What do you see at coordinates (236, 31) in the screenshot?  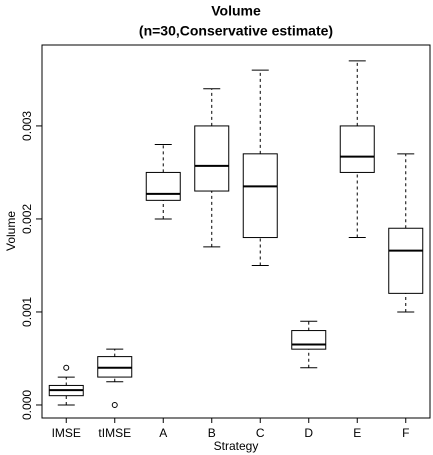 I see `chart-subtitle: (n=30,Conservative estimate)` at bounding box center [236, 31].